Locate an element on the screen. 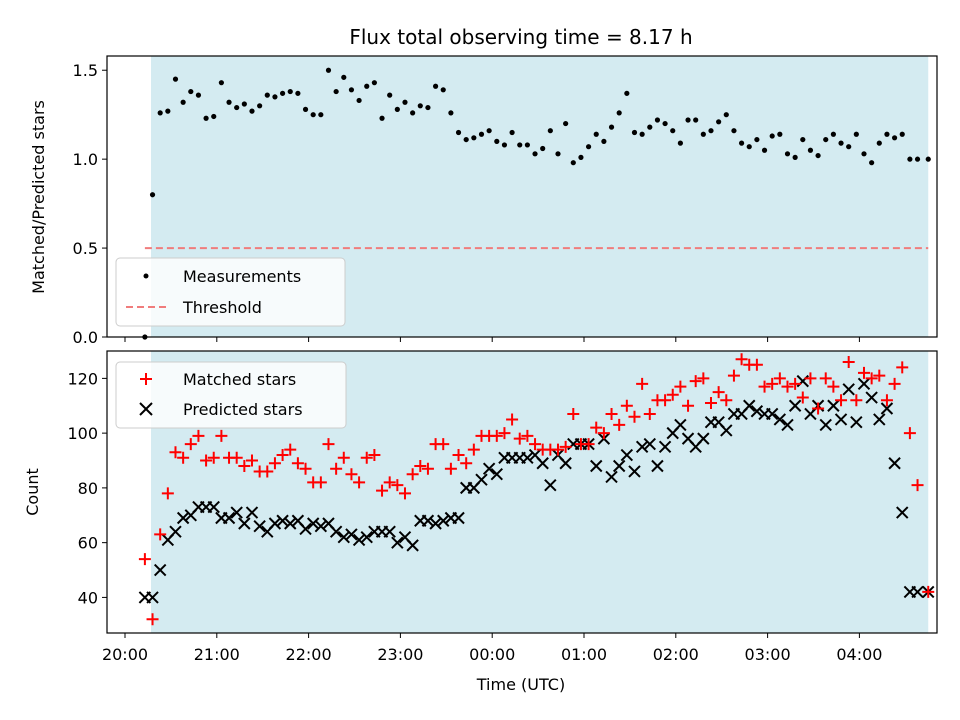 The height and width of the screenshot is (720, 960). ratio-y-tick-label: 1.5 is located at coordinates (85, 70).